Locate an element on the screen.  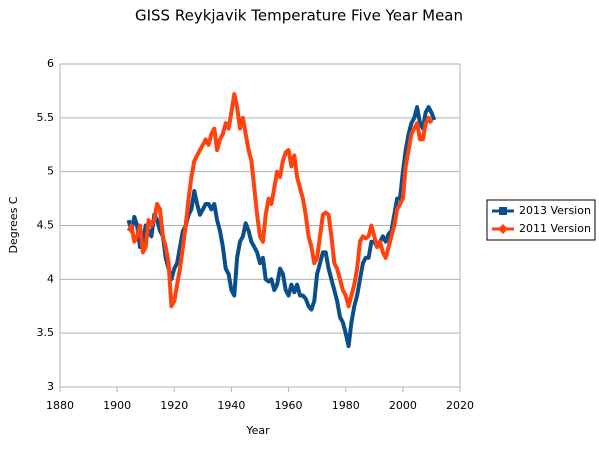
x-tick-label: 1880 is located at coordinates (60, 405).